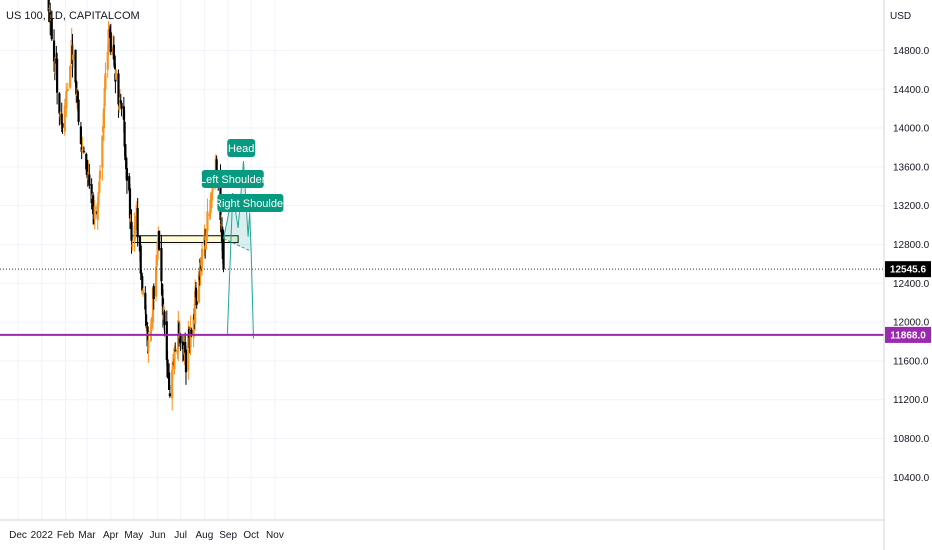 The image size is (932, 550). I want to click on y-tick-label: 14400.0, so click(911, 90).